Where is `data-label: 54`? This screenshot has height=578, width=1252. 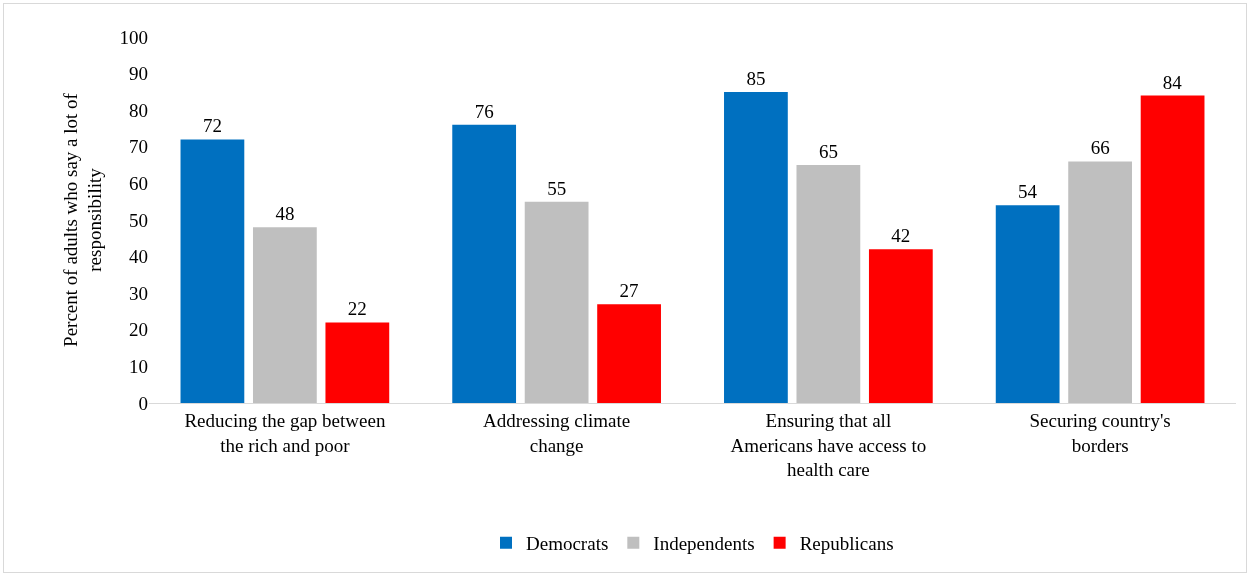 data-label: 54 is located at coordinates (1027, 192).